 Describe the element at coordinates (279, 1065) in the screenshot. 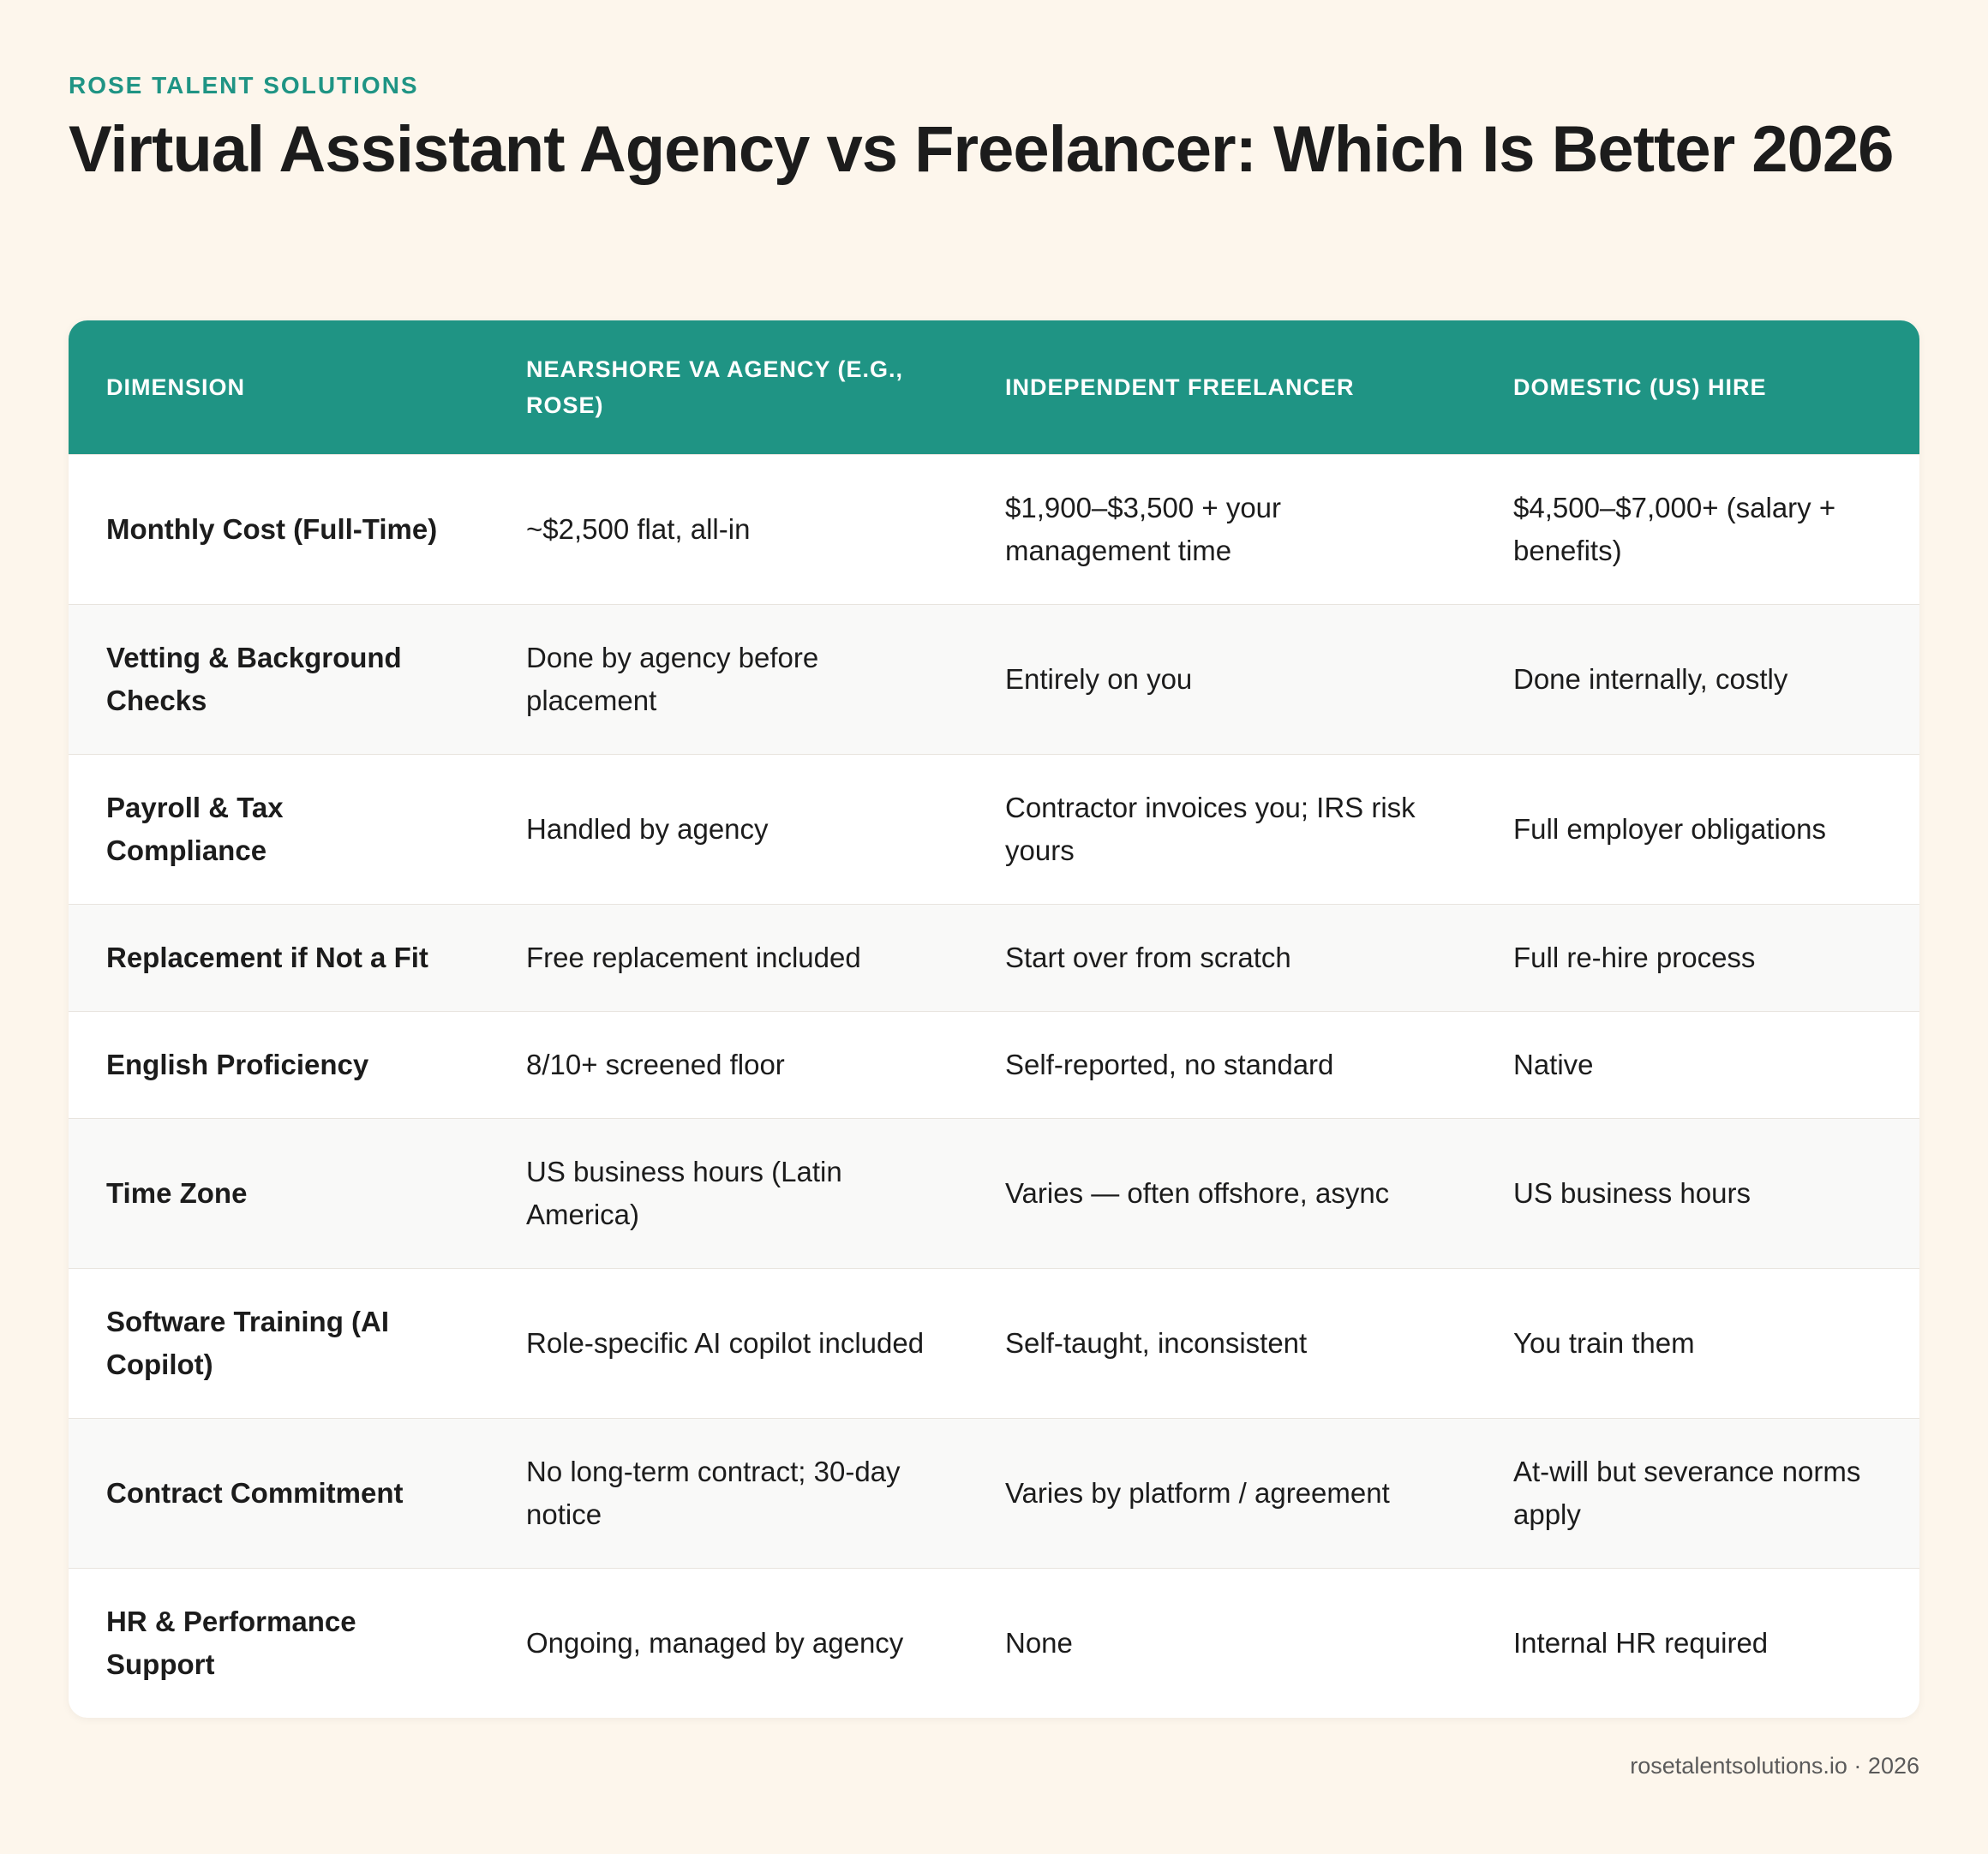

I see `row-label: English Proficiency` at that location.